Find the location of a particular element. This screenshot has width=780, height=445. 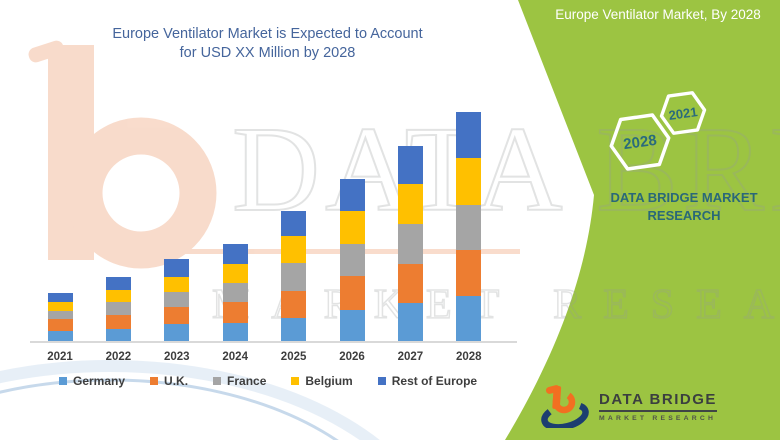

panel-heading: Europe Ventilator Market, By 2028 is located at coordinates (658, 14).